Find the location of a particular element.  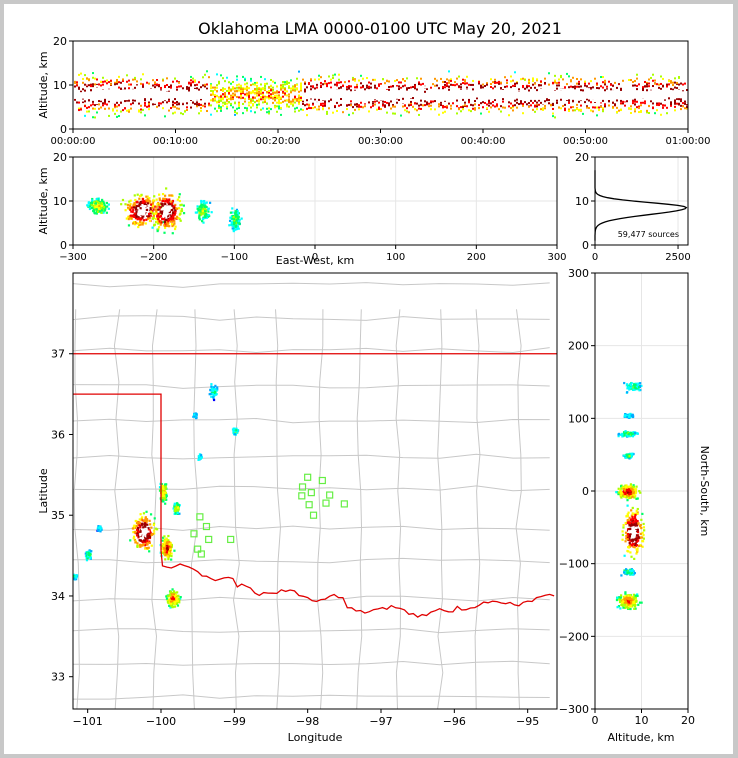

ew-altitude-density is located at coordinates (164, 211).